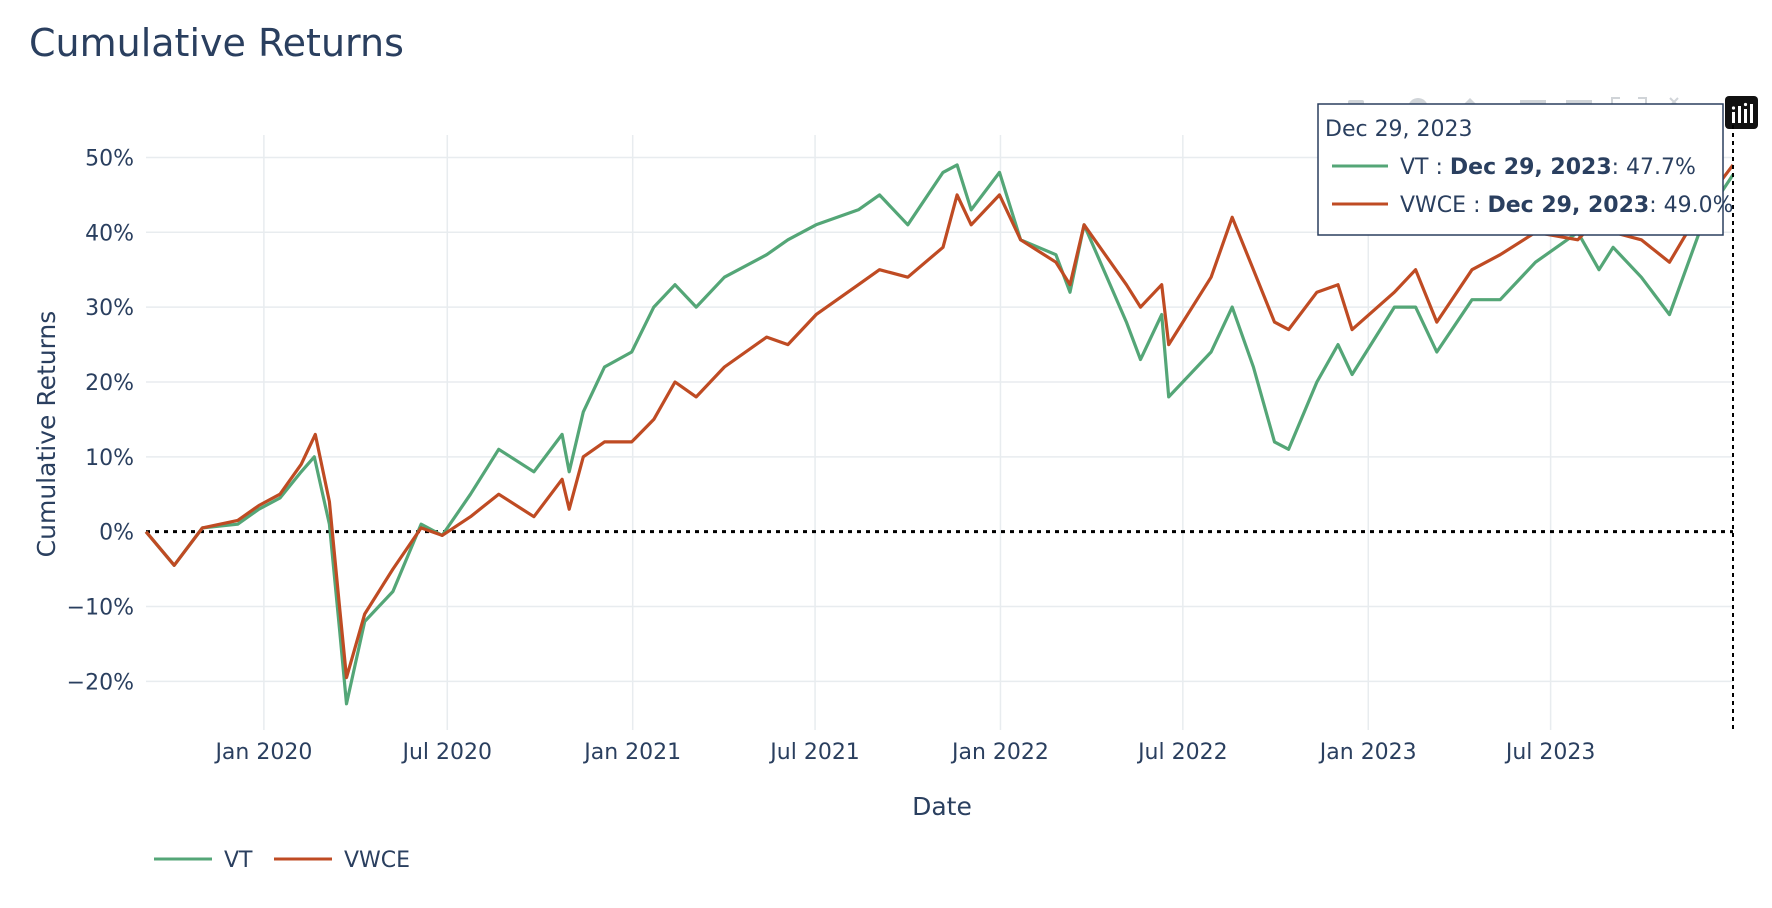  Describe the element at coordinates (46, 434) in the screenshot. I see `y-axis-title: Cumulative Returns` at that location.